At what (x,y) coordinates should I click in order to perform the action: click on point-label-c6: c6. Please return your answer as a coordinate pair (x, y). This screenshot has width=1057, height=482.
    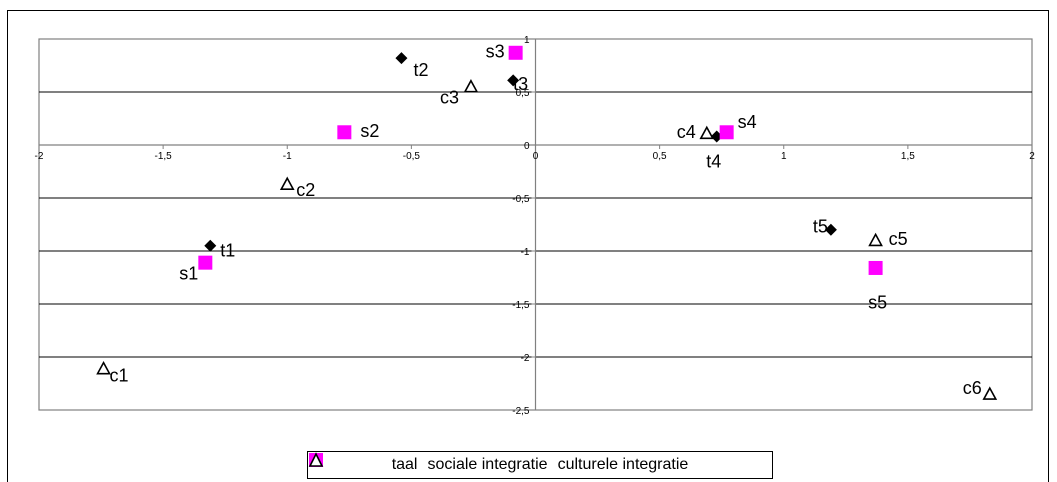
    Looking at the image, I should click on (972, 388).